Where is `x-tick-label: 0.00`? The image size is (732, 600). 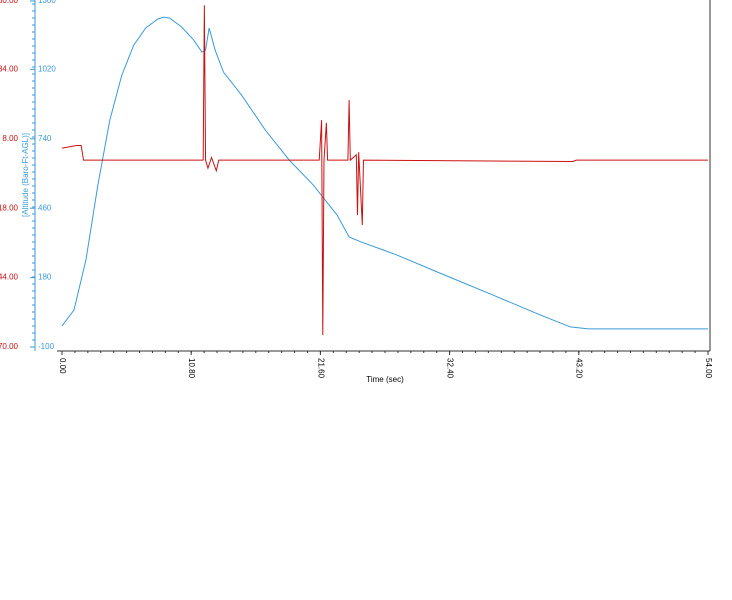
x-tick-label: 0.00 is located at coordinates (62, 366).